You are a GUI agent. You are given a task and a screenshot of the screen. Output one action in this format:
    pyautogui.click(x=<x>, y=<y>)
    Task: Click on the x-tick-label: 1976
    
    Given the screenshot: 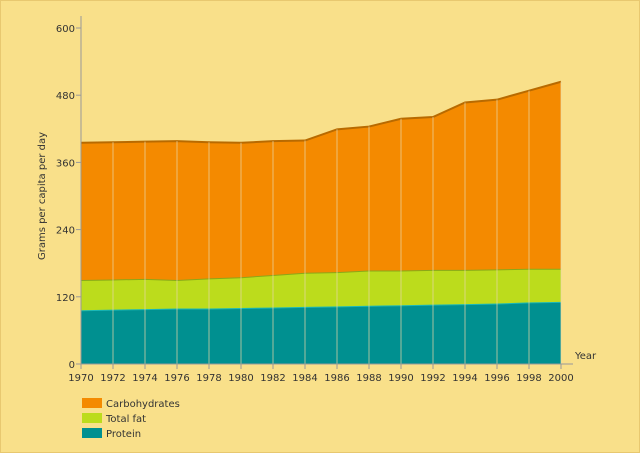 What is the action you would take?
    pyautogui.click(x=176, y=378)
    